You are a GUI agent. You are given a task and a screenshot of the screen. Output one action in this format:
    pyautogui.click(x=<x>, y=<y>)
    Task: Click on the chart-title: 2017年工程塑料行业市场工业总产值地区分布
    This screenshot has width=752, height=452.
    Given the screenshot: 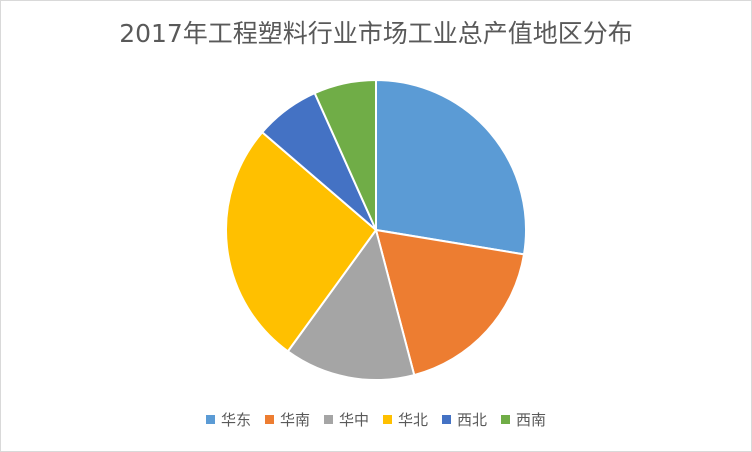 What is the action you would take?
    pyautogui.click(x=376, y=33)
    